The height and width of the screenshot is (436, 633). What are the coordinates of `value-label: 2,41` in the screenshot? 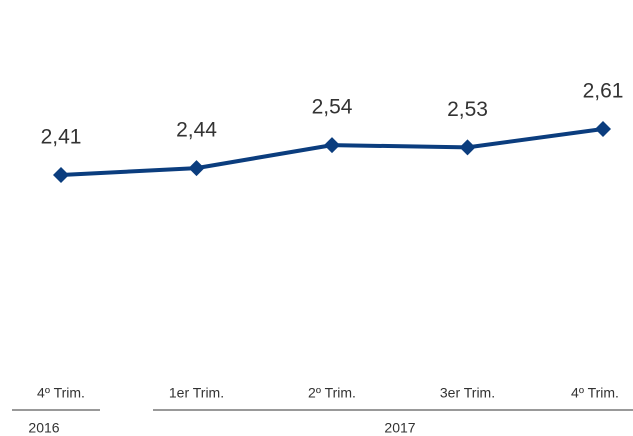 It's located at (61, 137).